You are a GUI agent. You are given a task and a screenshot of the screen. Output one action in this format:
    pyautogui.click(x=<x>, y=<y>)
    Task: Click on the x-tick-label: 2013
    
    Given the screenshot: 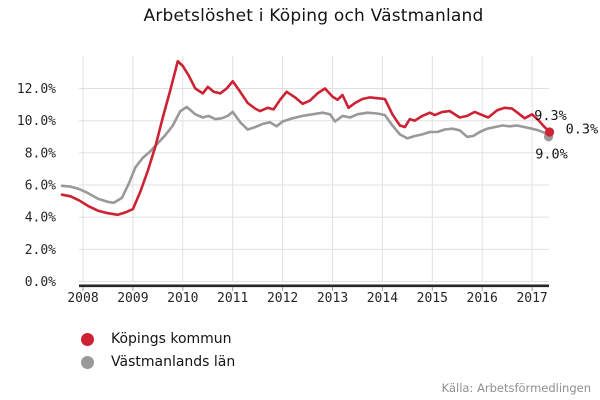 What is the action you would take?
    pyautogui.click(x=332, y=298)
    